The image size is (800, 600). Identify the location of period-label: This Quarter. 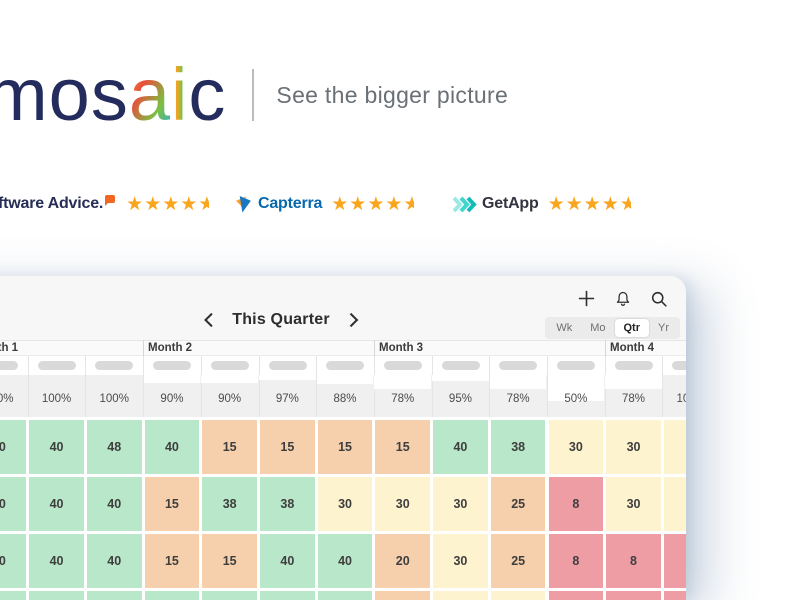
(281, 319).